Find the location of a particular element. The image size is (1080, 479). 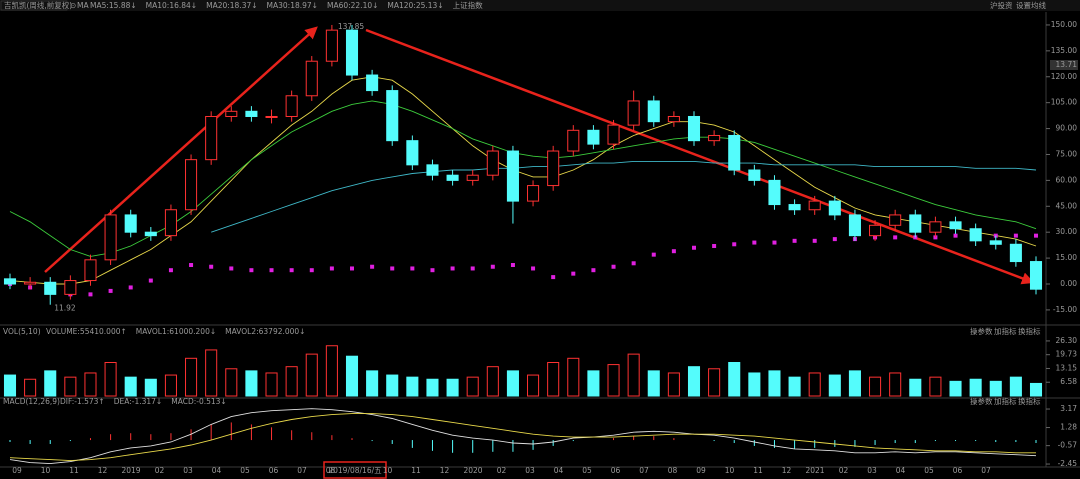

y-tick-label: 15.00 is located at coordinates (1067, 257).